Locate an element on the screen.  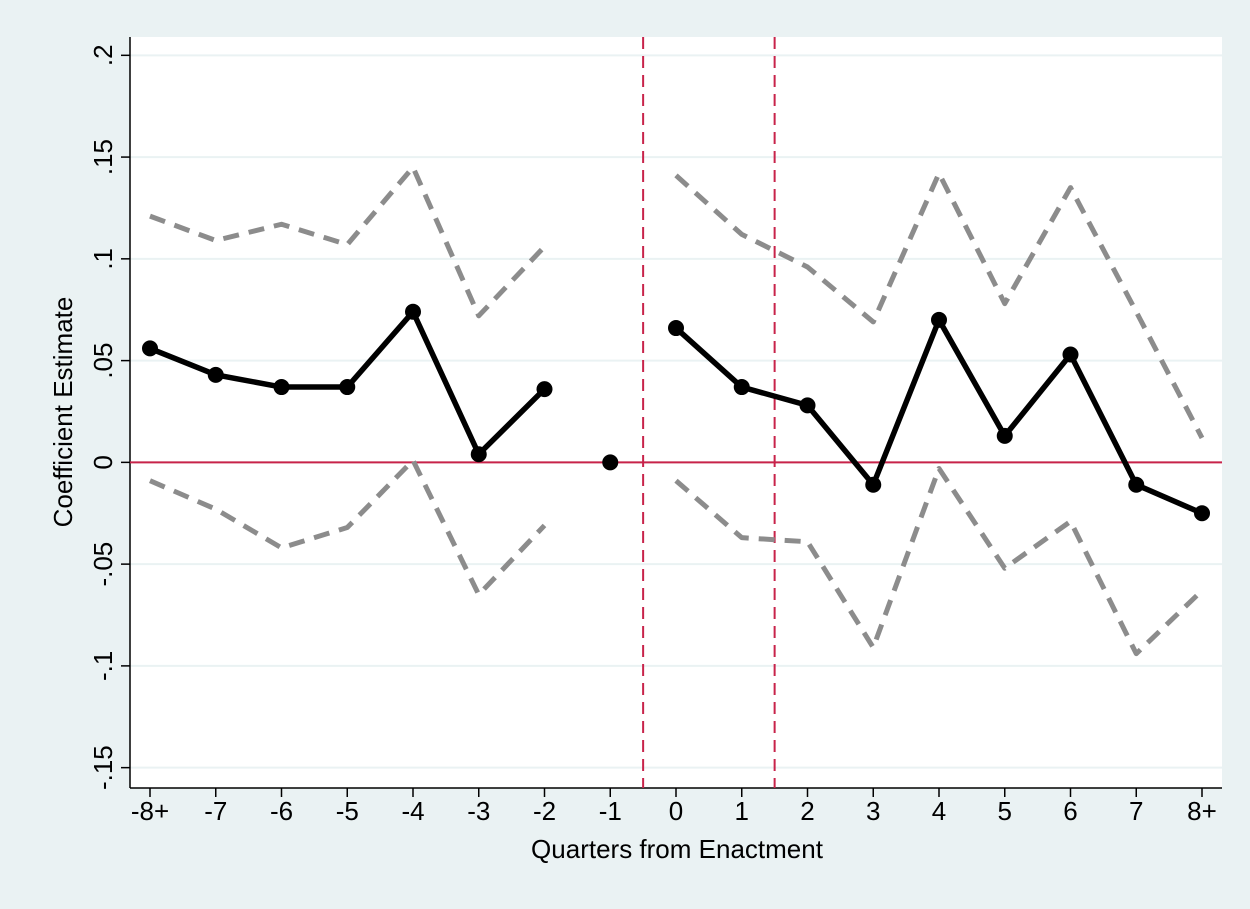
x-tick-label: 1 is located at coordinates (742, 811).